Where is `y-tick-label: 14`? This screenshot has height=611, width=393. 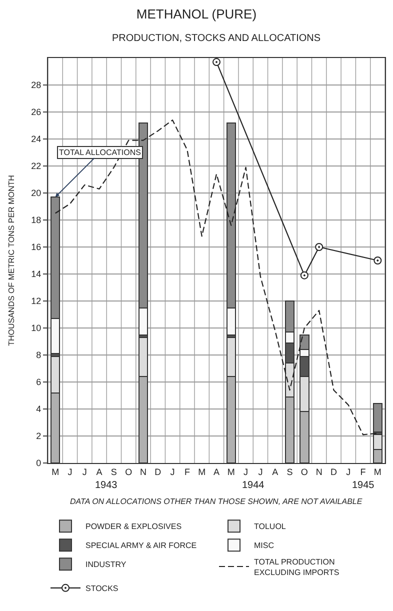
y-tick-label: 14 is located at coordinates (36, 274).